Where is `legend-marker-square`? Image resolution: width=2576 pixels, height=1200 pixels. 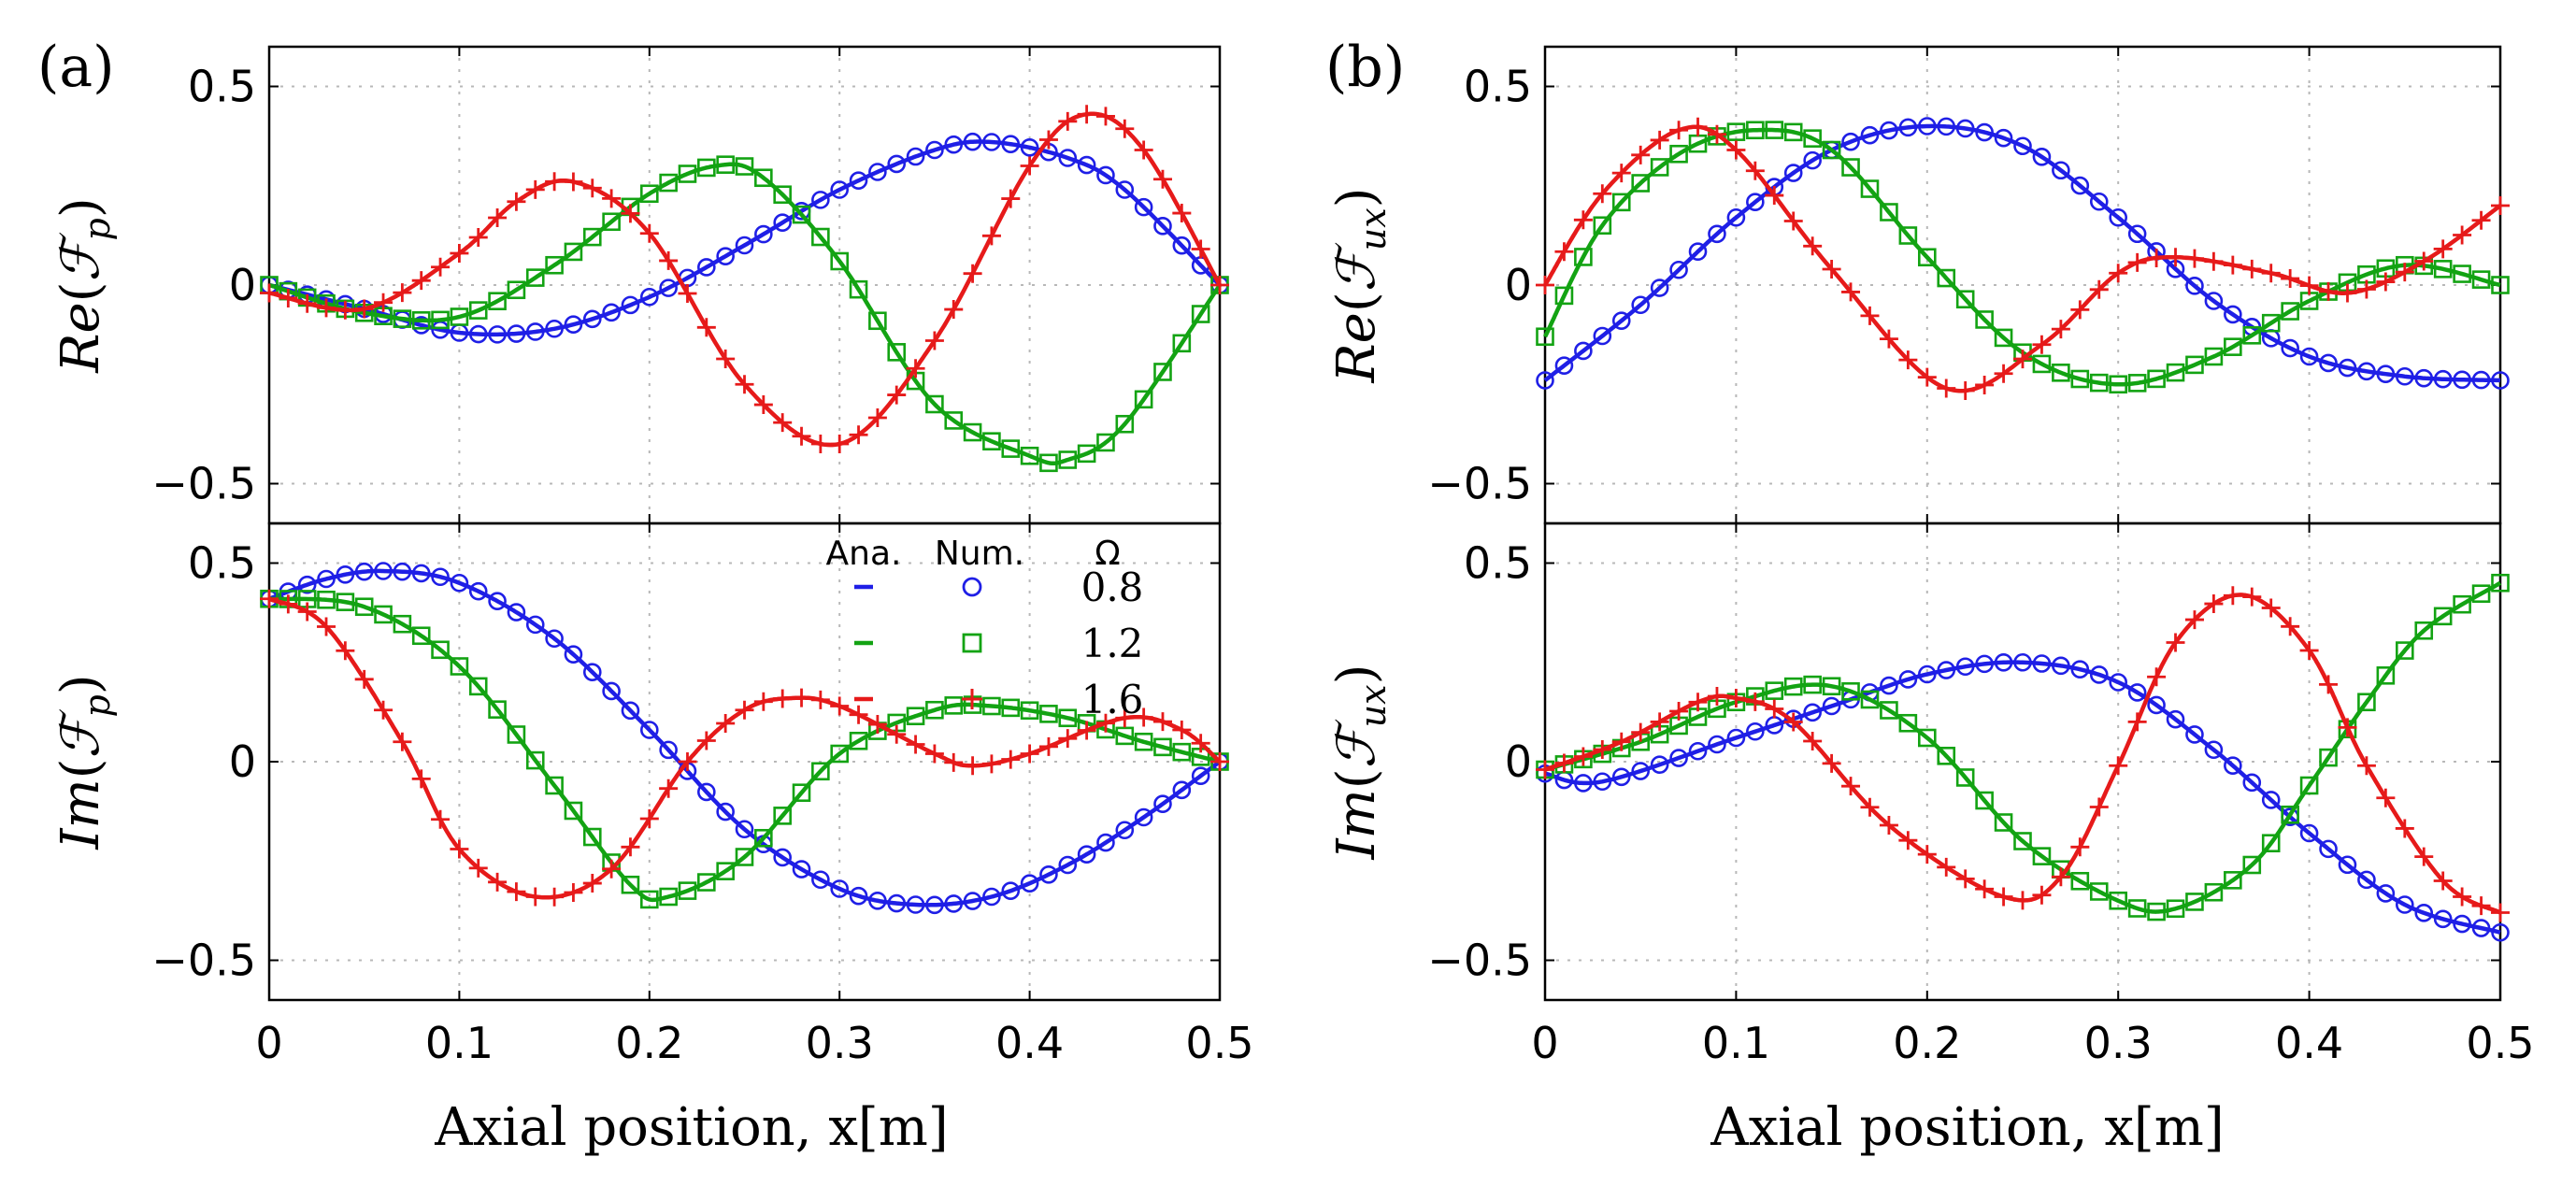 legend-marker-square is located at coordinates (972, 643).